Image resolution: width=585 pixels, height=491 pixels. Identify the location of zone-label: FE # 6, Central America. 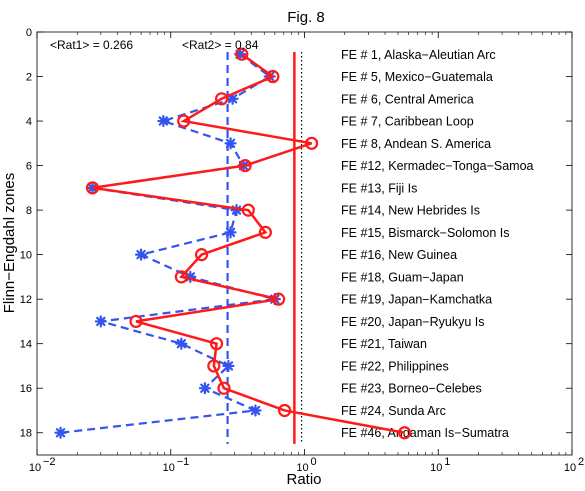
(407, 99).